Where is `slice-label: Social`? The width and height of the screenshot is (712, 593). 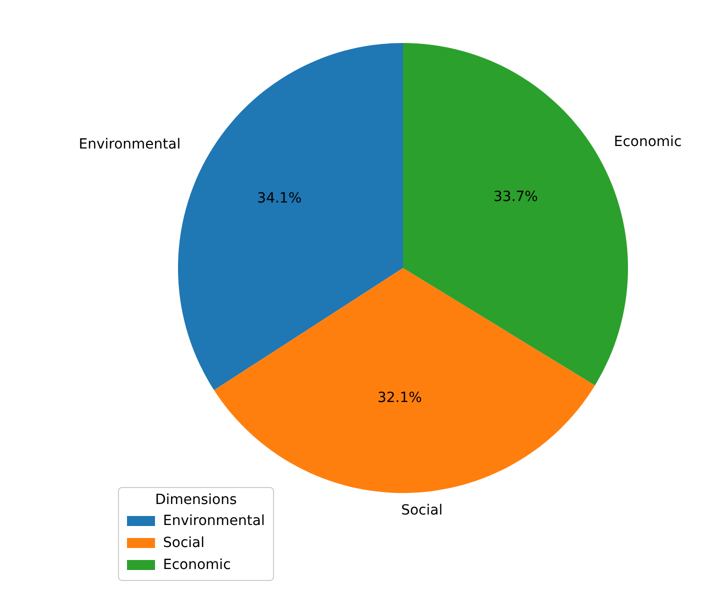 slice-label: Social is located at coordinates (422, 510).